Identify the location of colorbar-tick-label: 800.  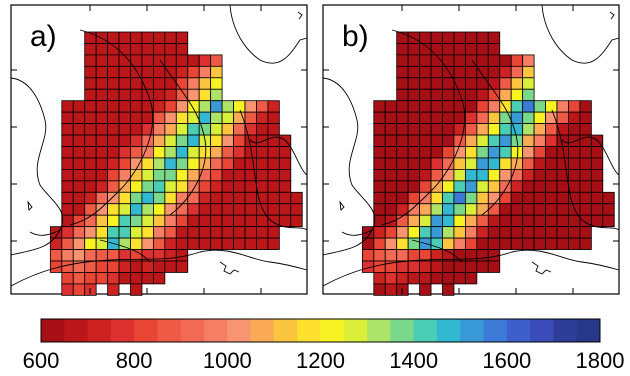
(134, 360).